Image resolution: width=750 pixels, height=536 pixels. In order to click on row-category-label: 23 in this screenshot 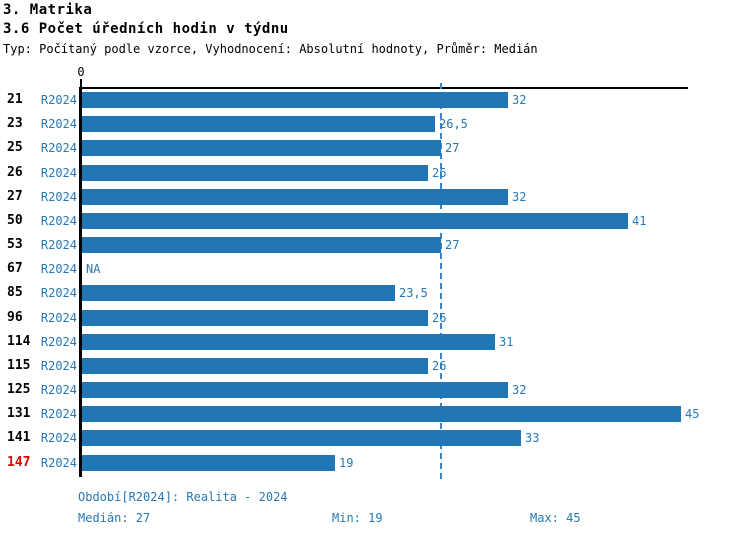, I will do `click(15, 123)`.